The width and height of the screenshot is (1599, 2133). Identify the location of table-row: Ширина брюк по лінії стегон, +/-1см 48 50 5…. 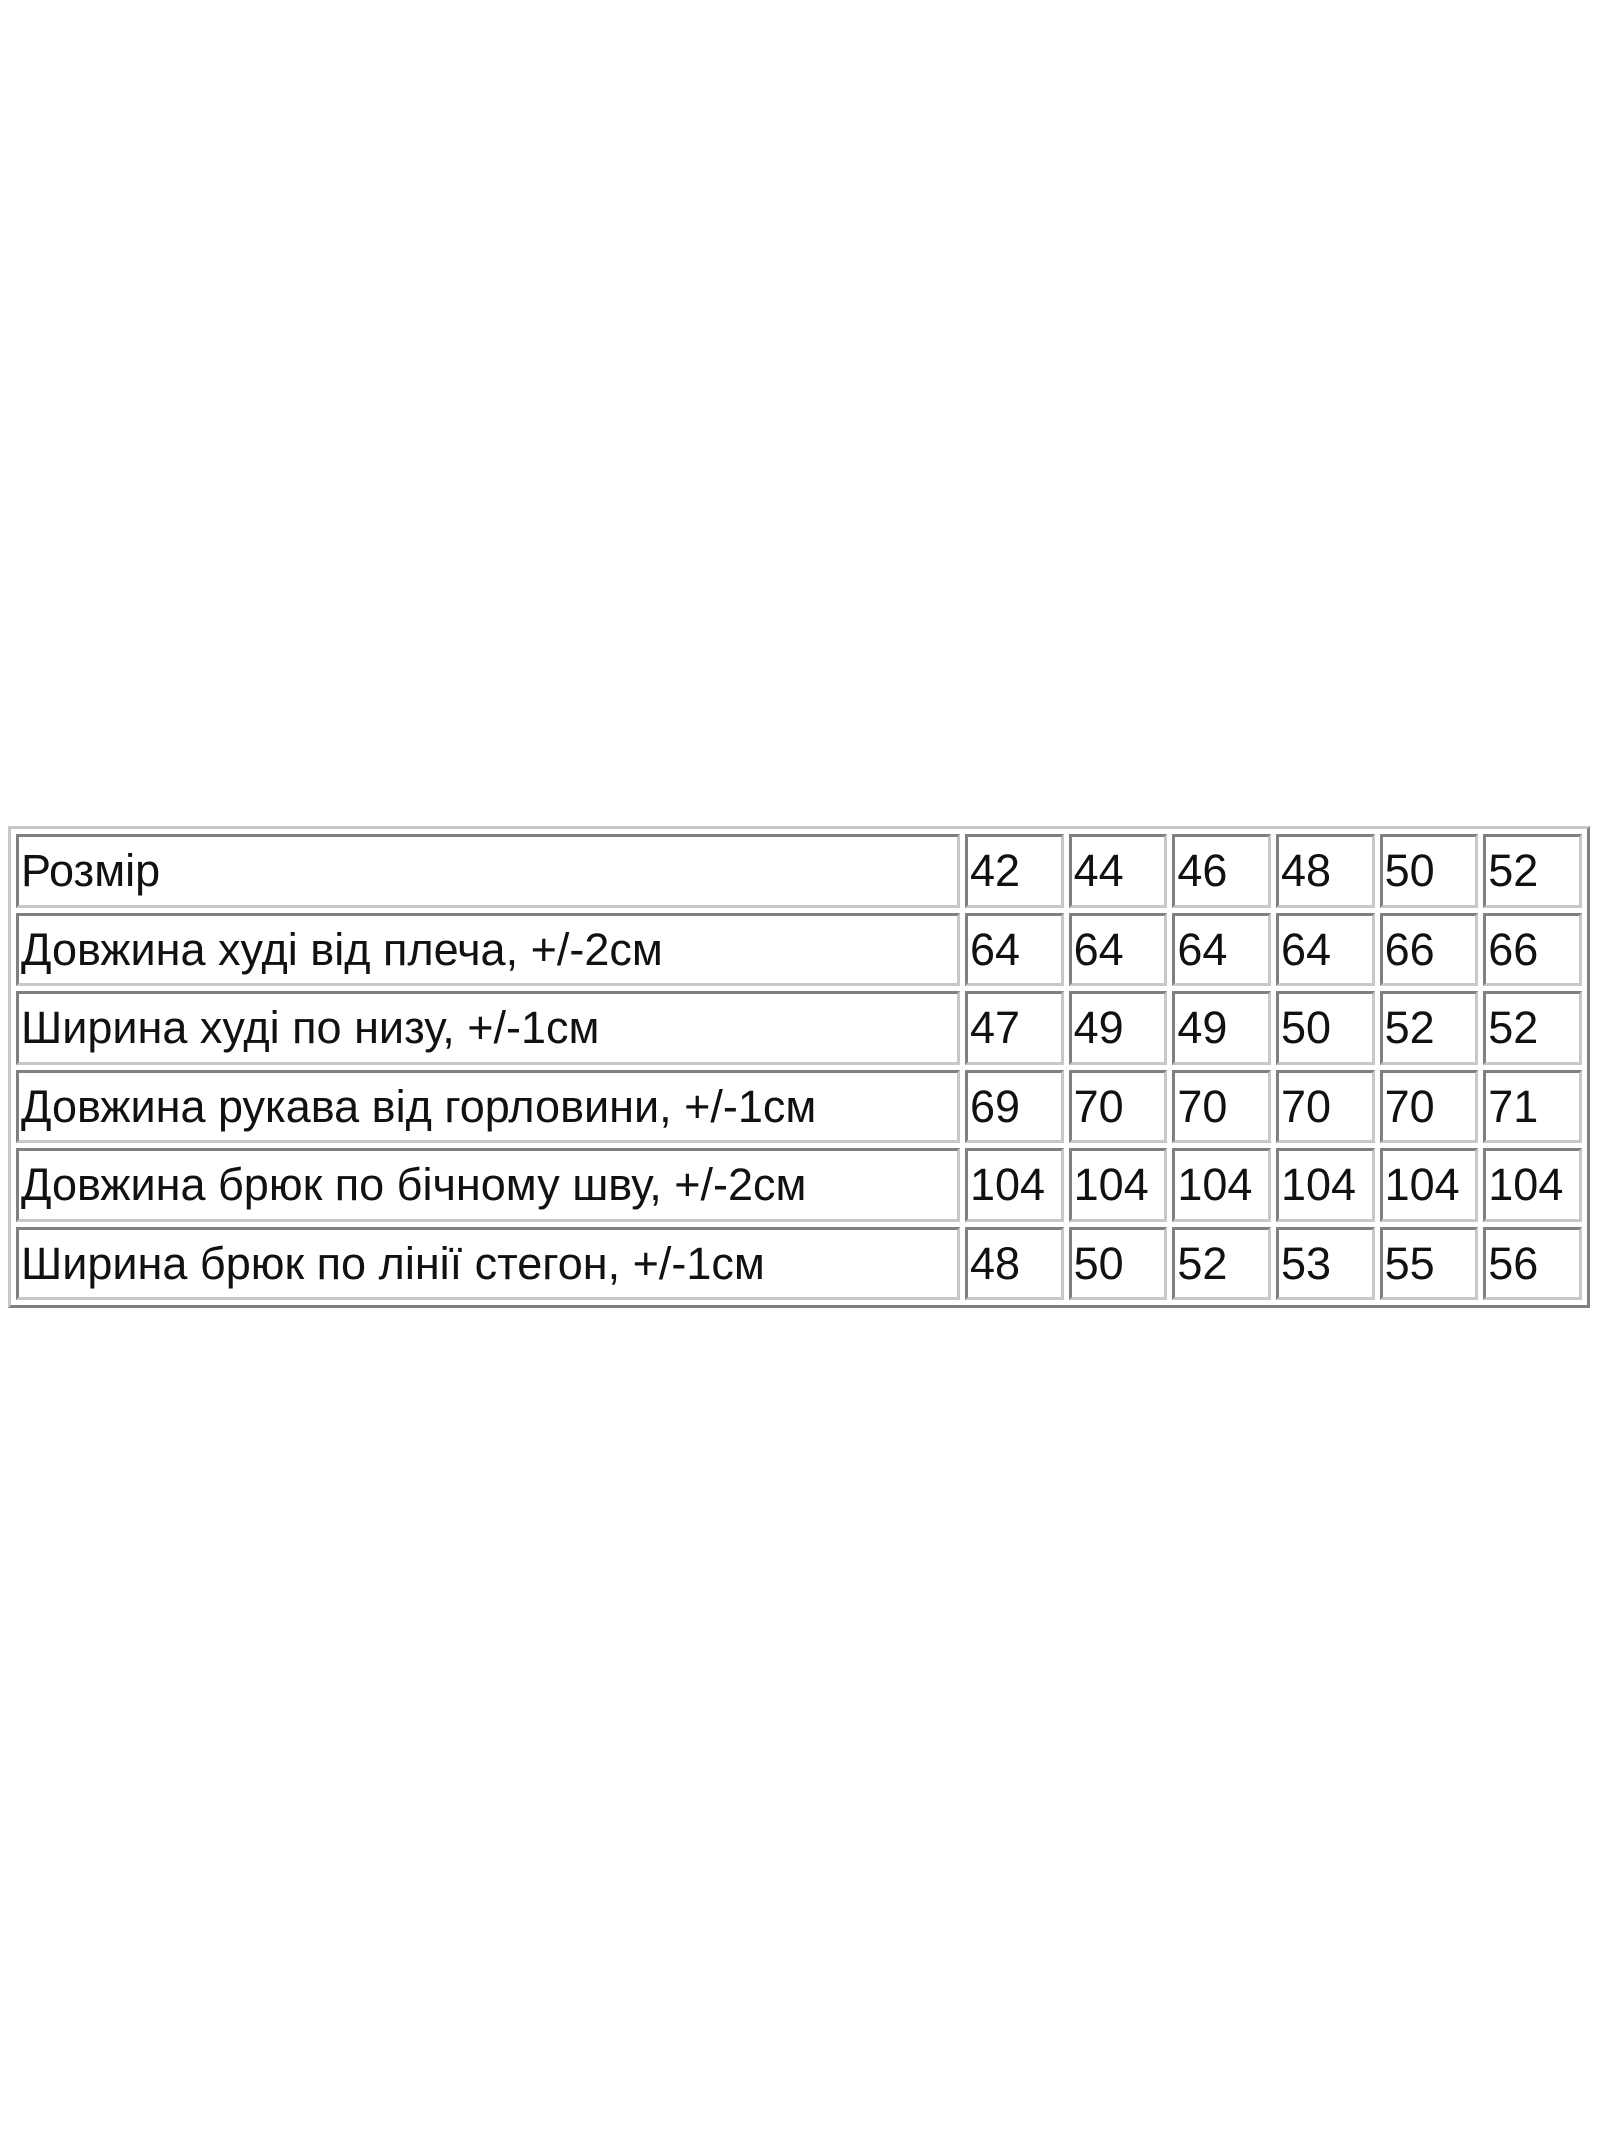
(799, 1263).